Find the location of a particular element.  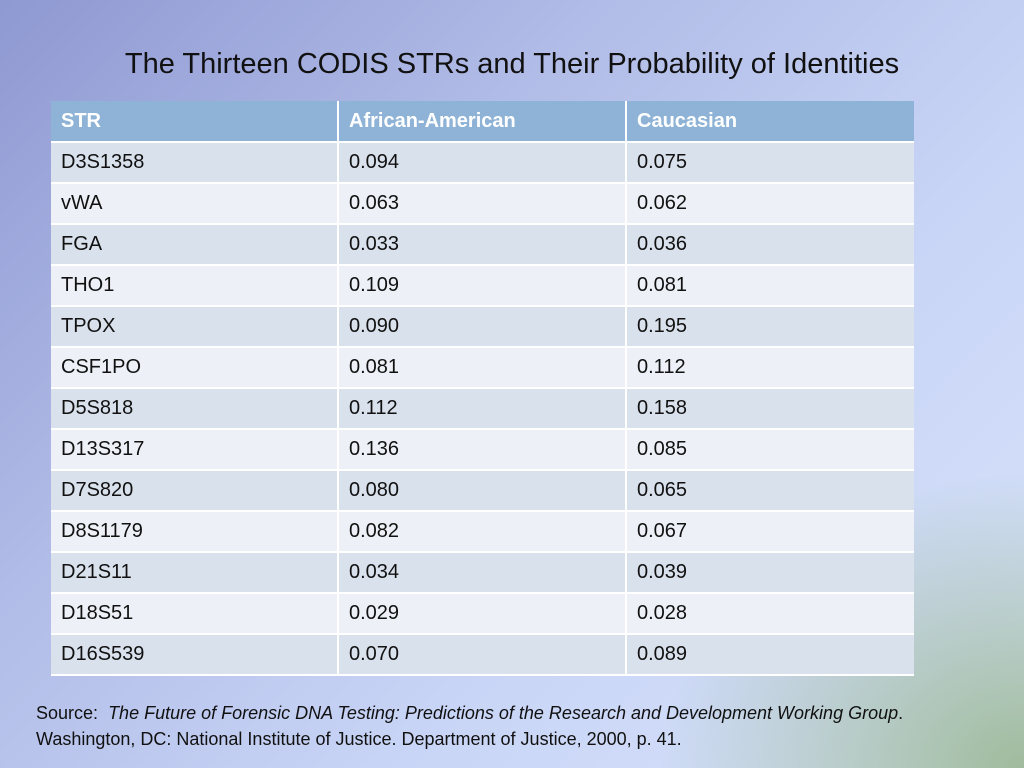

table-row: D8S1179 0.082 0.067 is located at coordinates (482, 532).